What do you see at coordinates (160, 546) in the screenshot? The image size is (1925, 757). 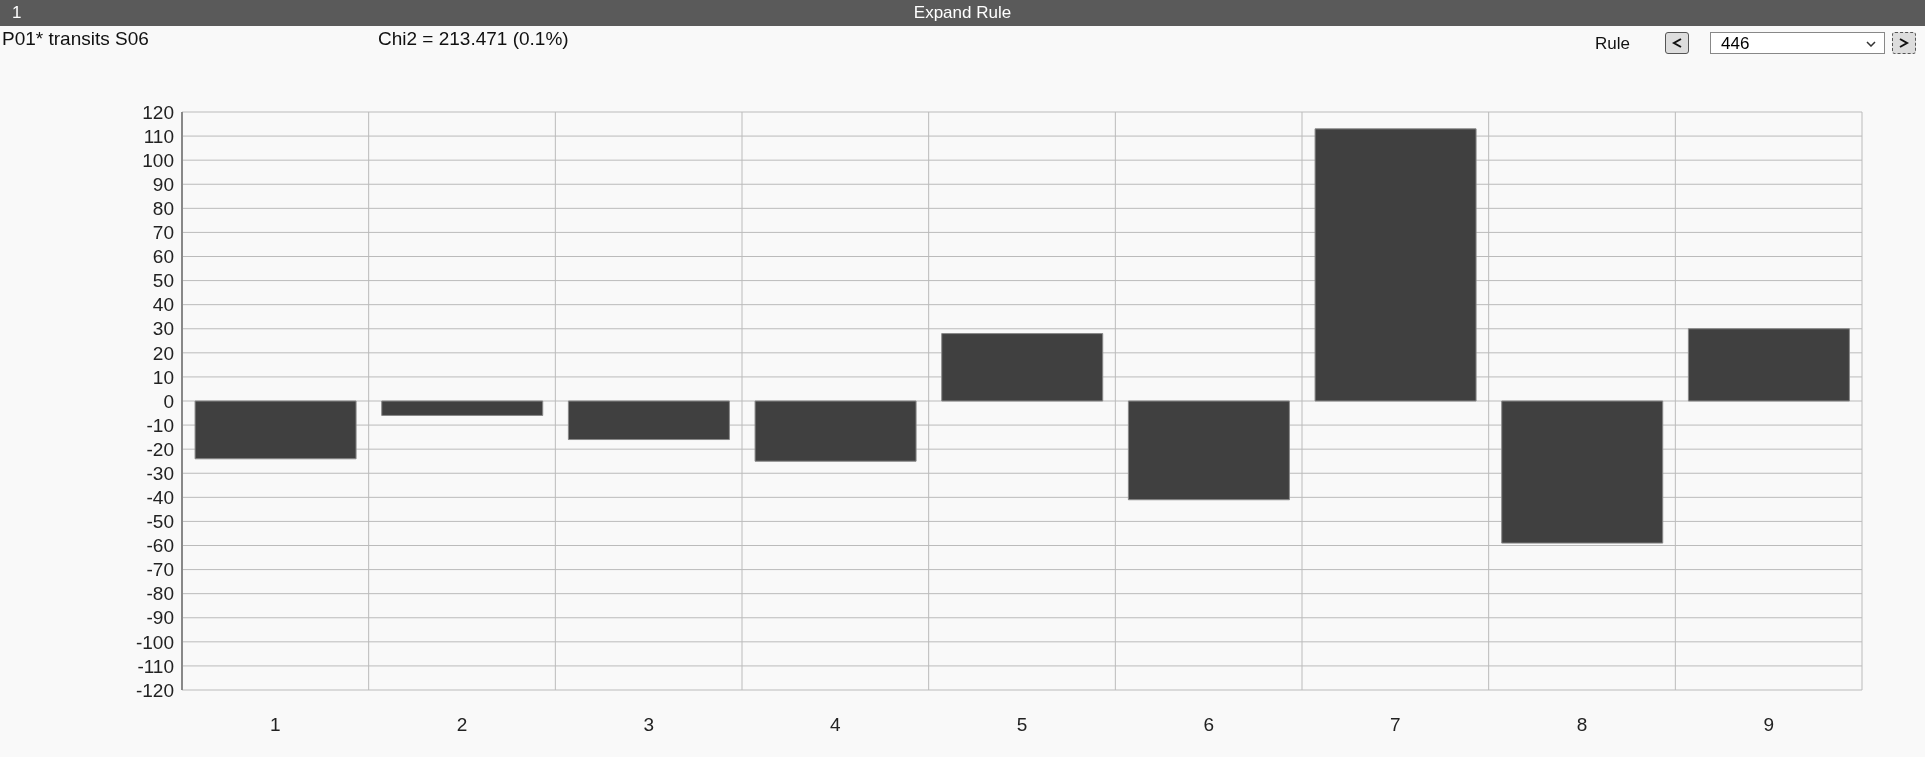 I see `y-tick-label: -60` at bounding box center [160, 546].